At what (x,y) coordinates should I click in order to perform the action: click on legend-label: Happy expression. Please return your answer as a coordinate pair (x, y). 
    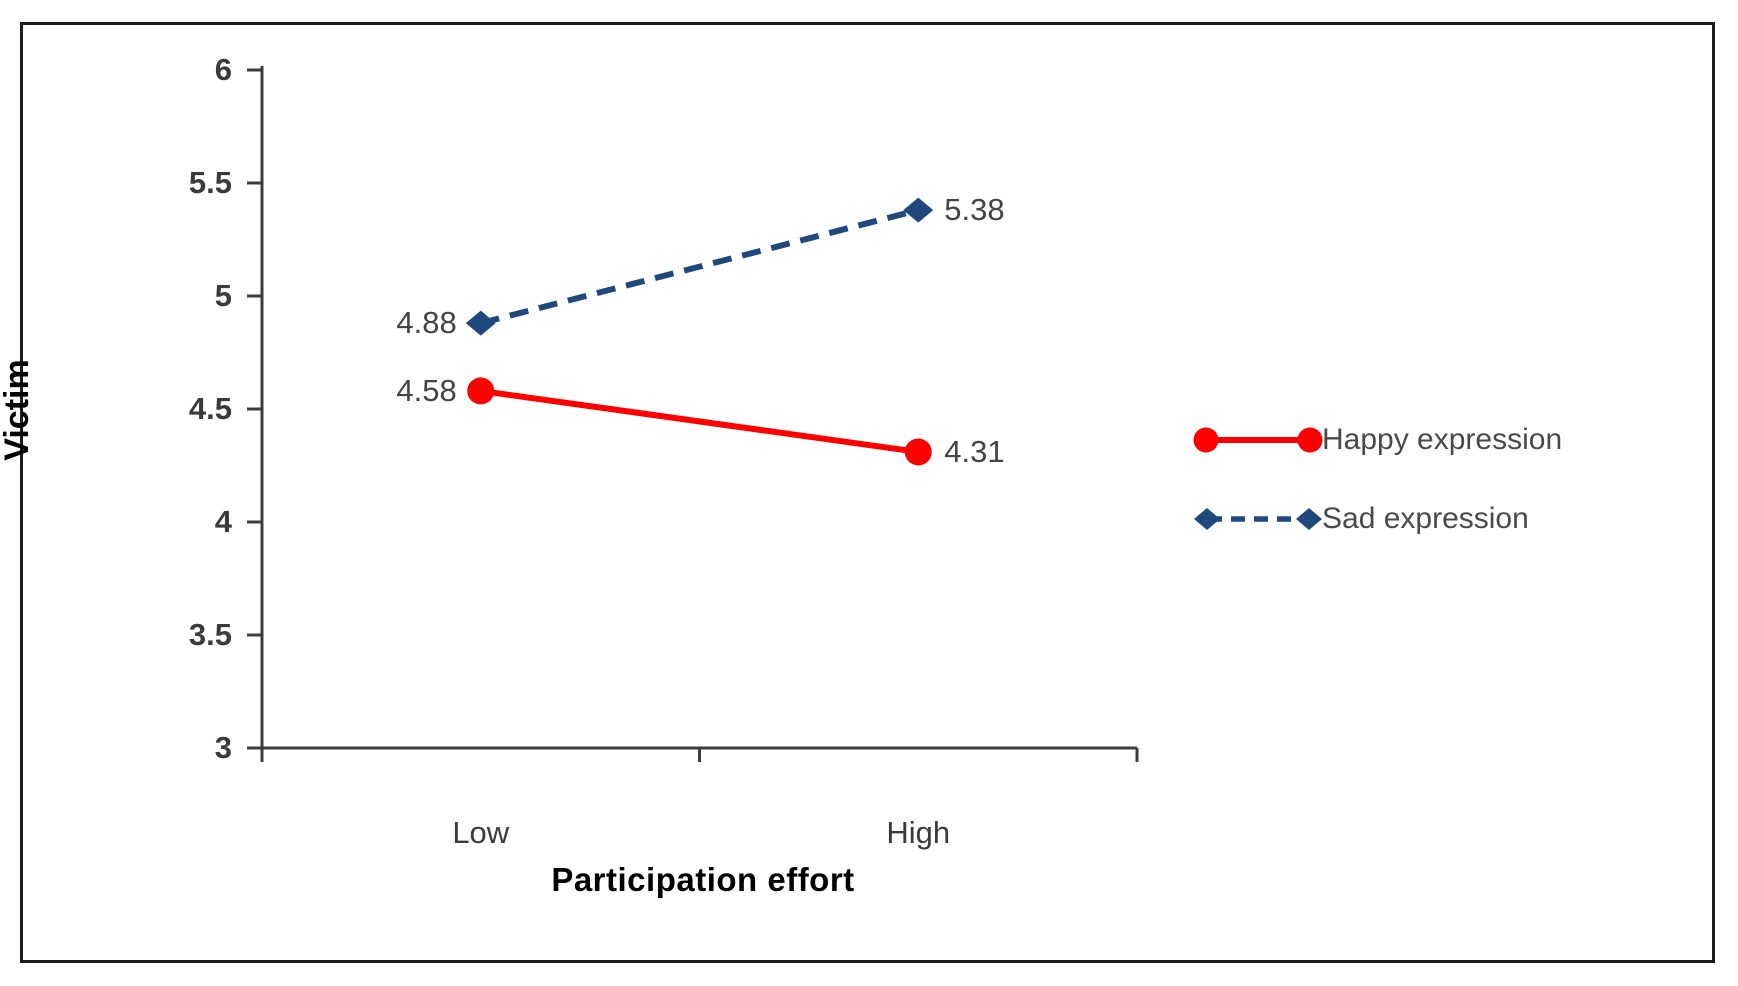
    Looking at the image, I should click on (1442, 439).